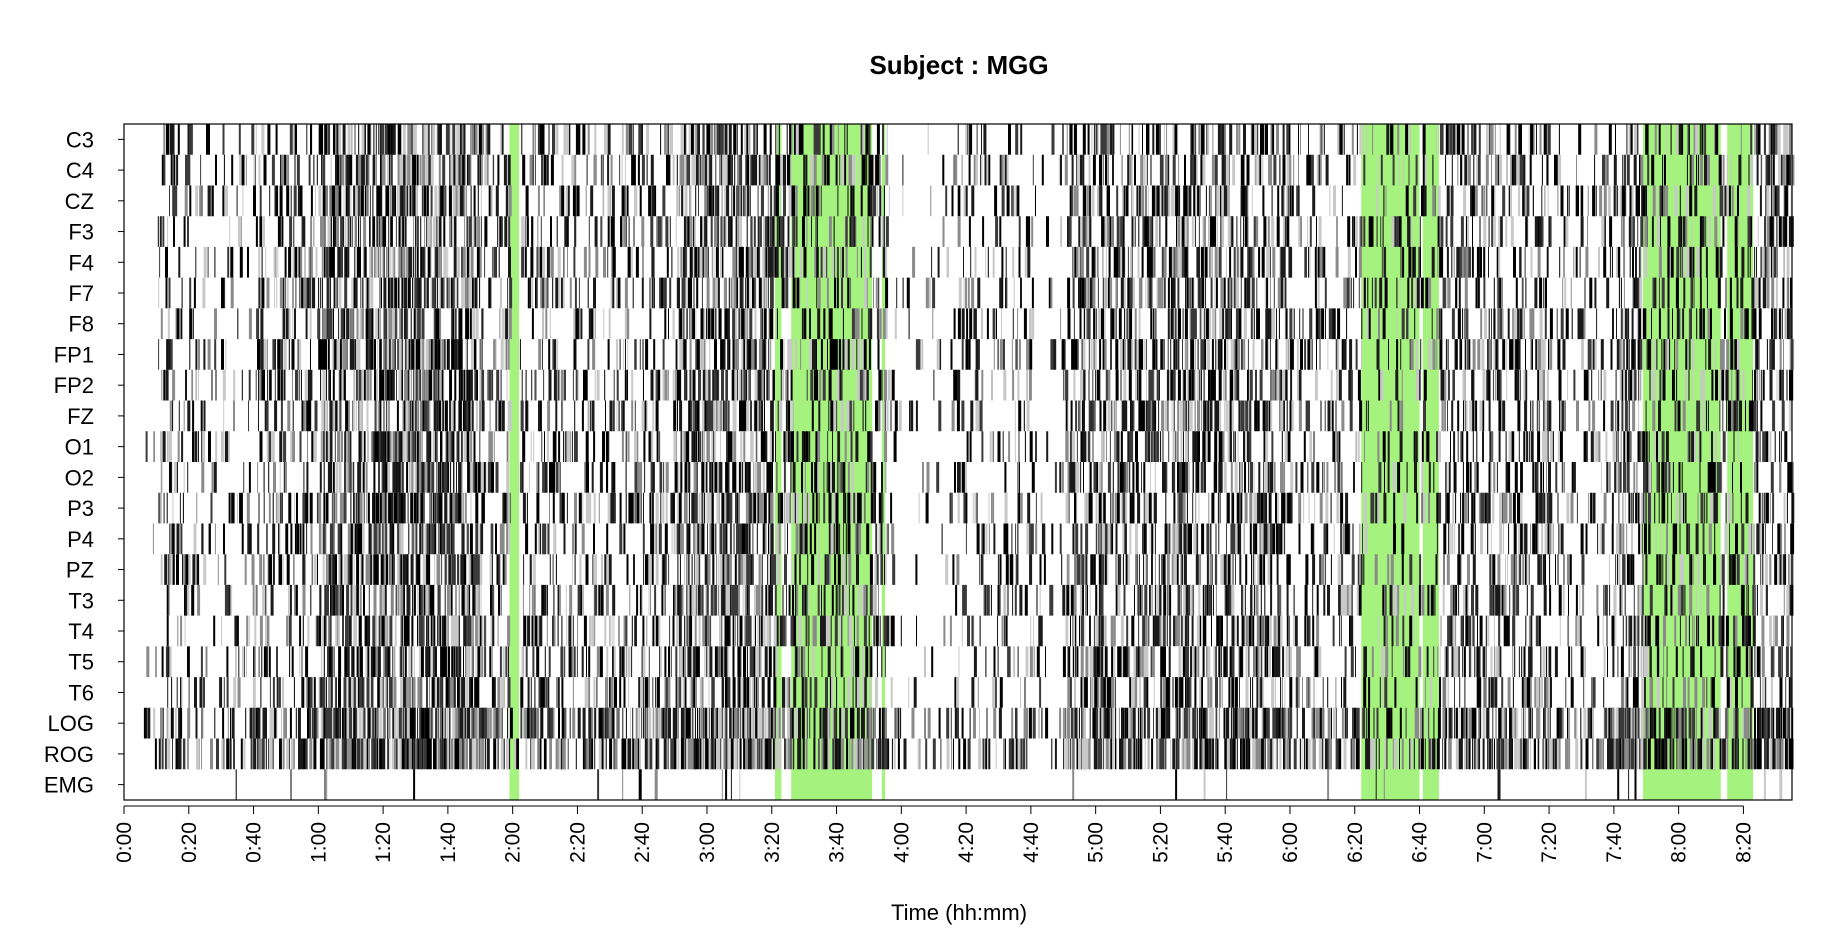 The image size is (1830, 949). I want to click on channel-events-O2, so click(1008, 477).